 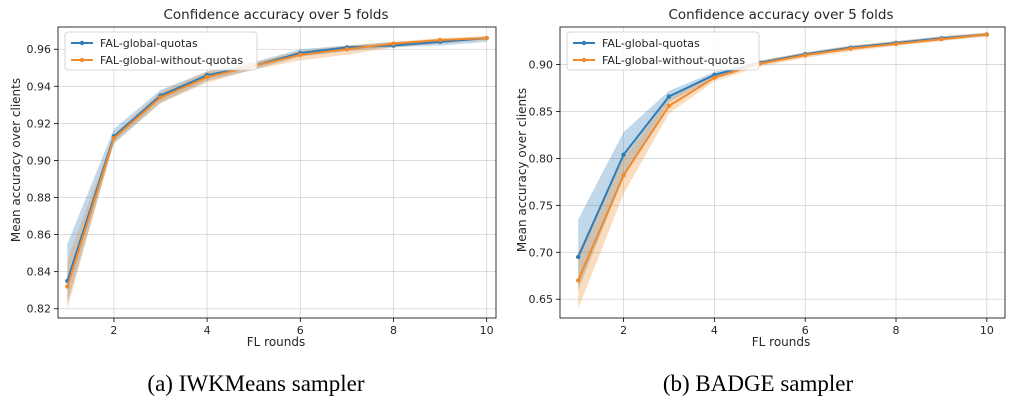 What do you see at coordinates (758, 383) in the screenshot?
I see `figure-caption: (b) BADGE sampler` at bounding box center [758, 383].